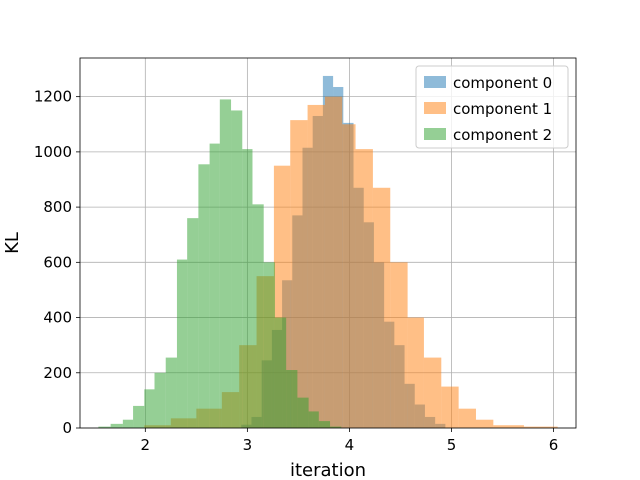  I want to click on y-tick-label: 400, so click(57, 318).